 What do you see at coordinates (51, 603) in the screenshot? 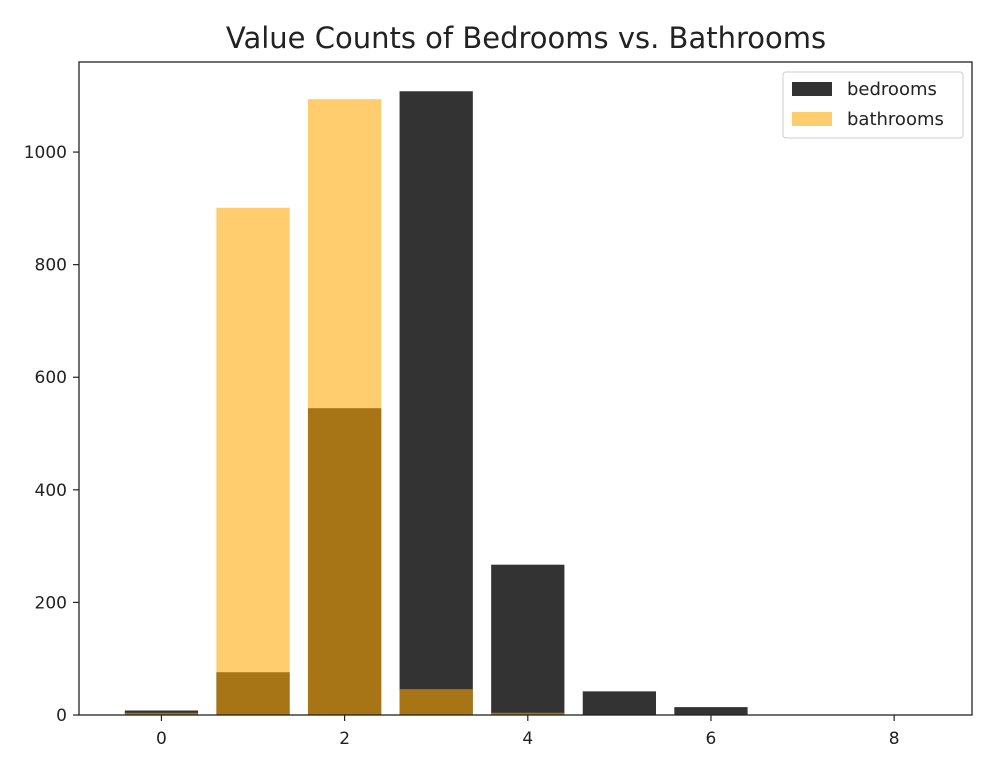
I see `y-tick-label: 200` at bounding box center [51, 603].